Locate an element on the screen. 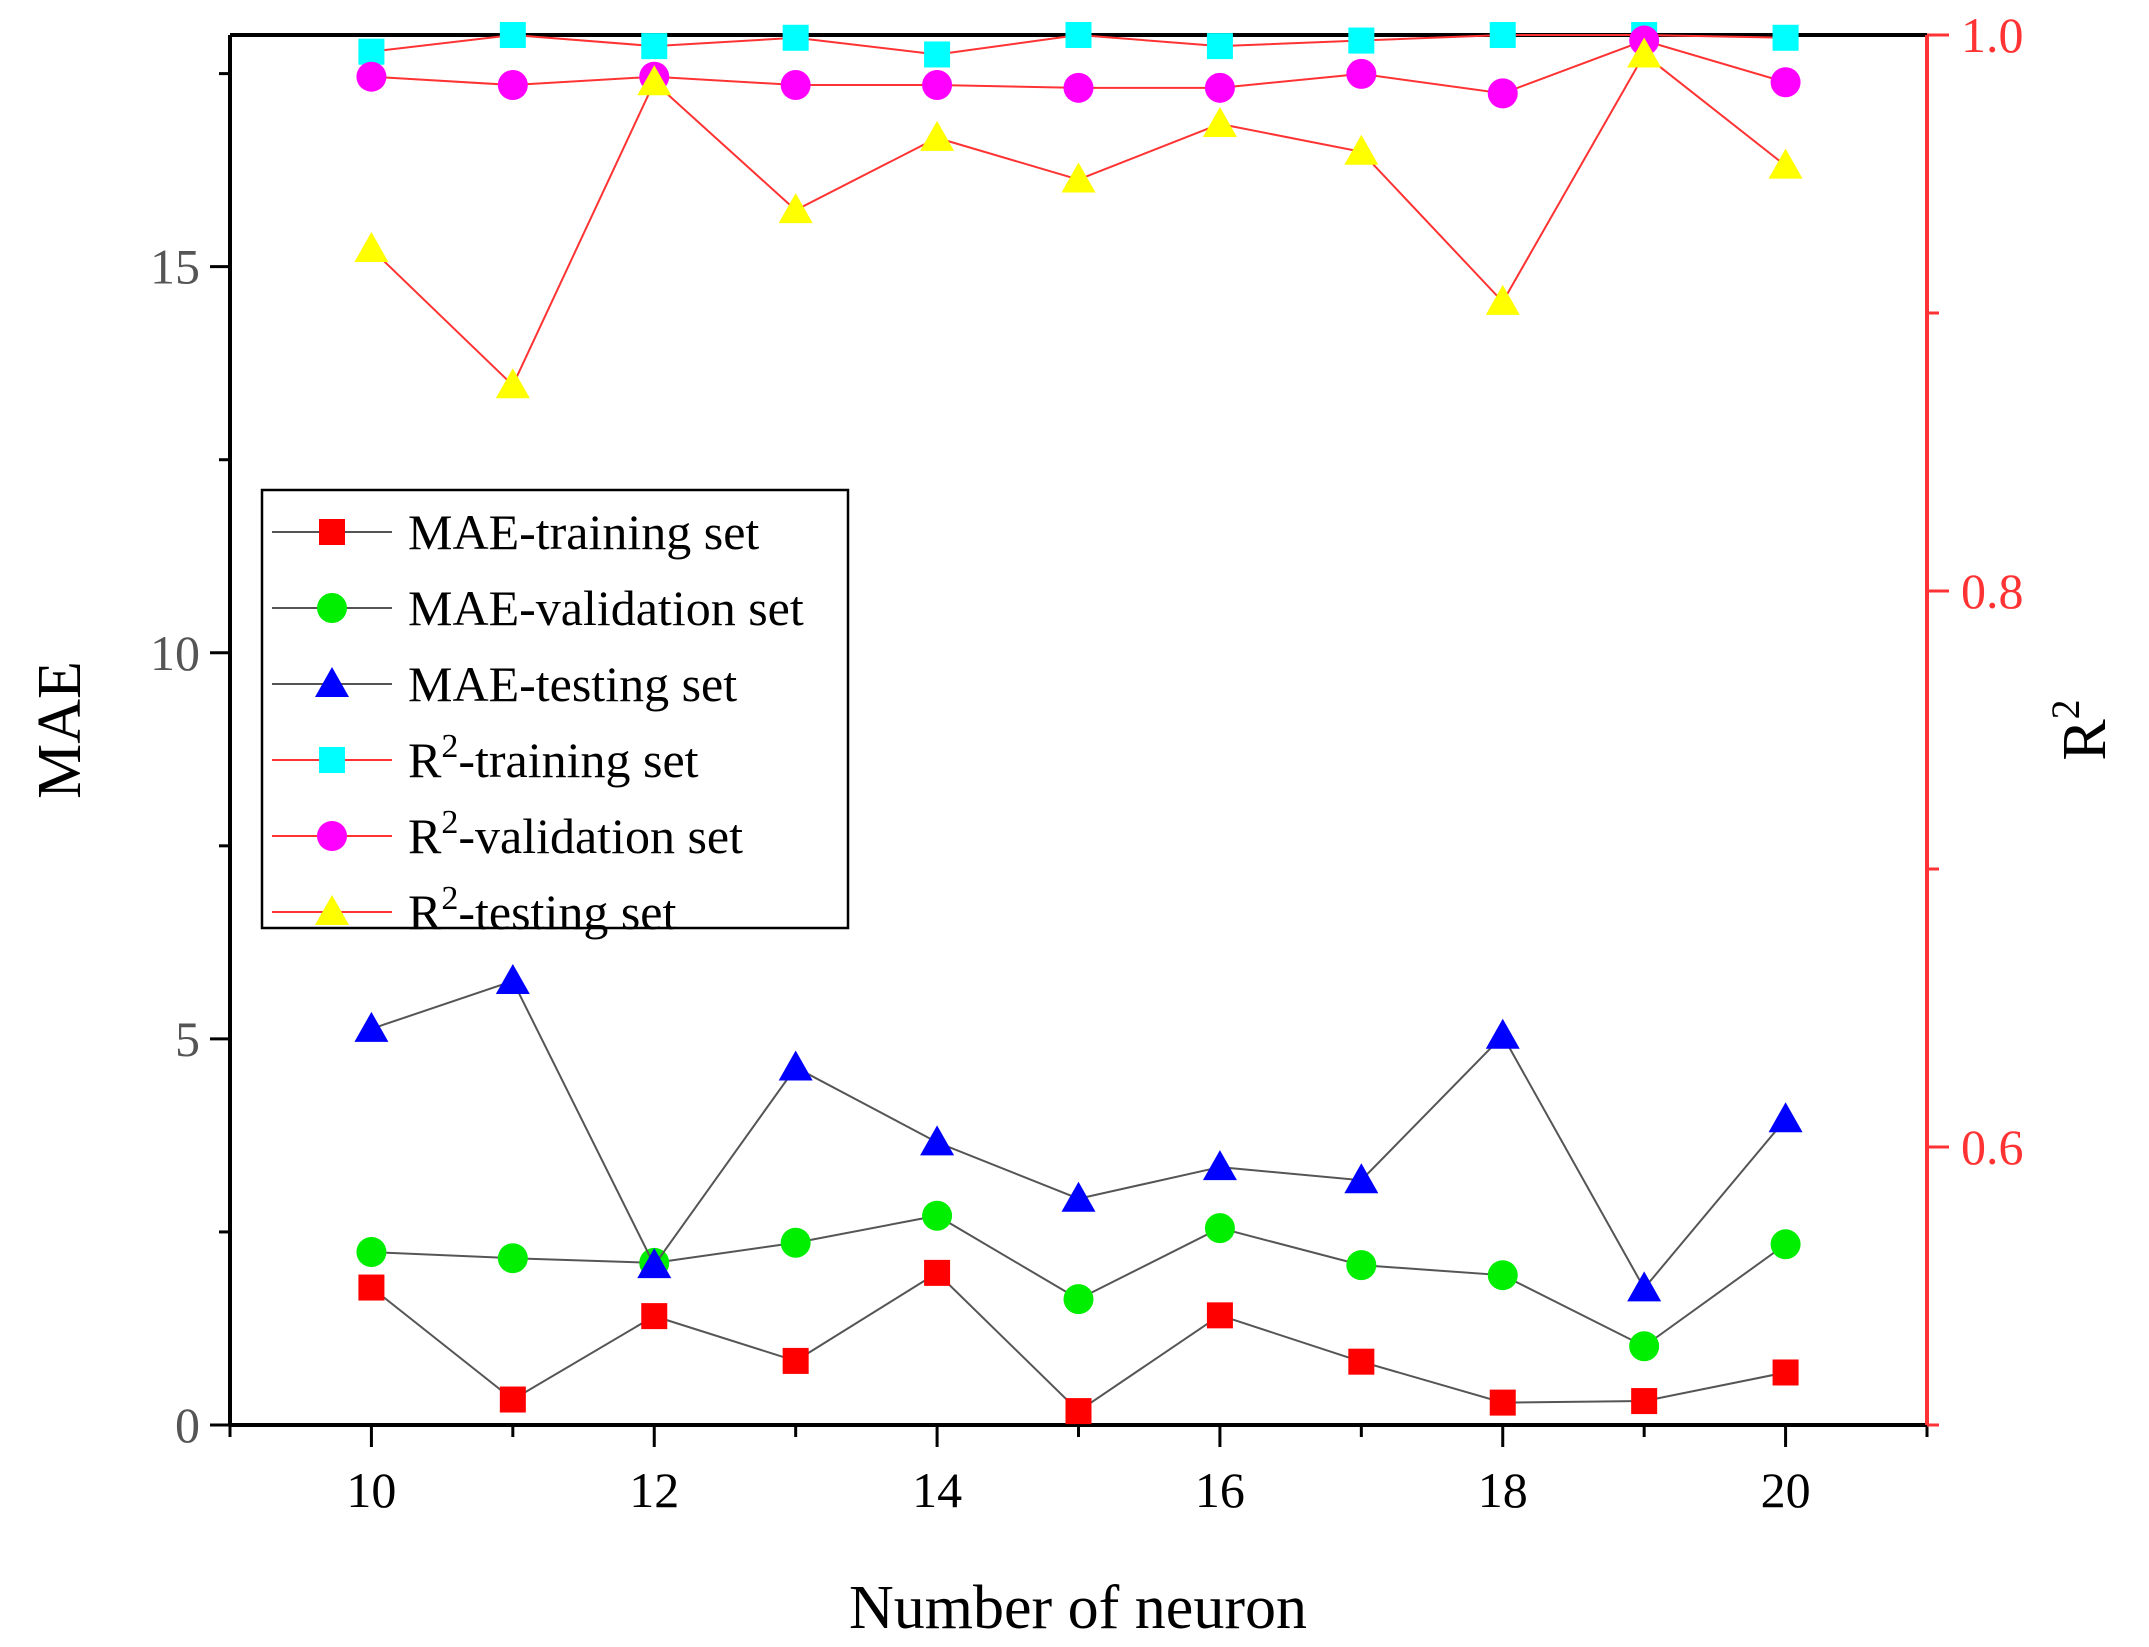 The height and width of the screenshot is (1647, 2149). legend-label-main: MAE-validation set is located at coordinates (606, 608).